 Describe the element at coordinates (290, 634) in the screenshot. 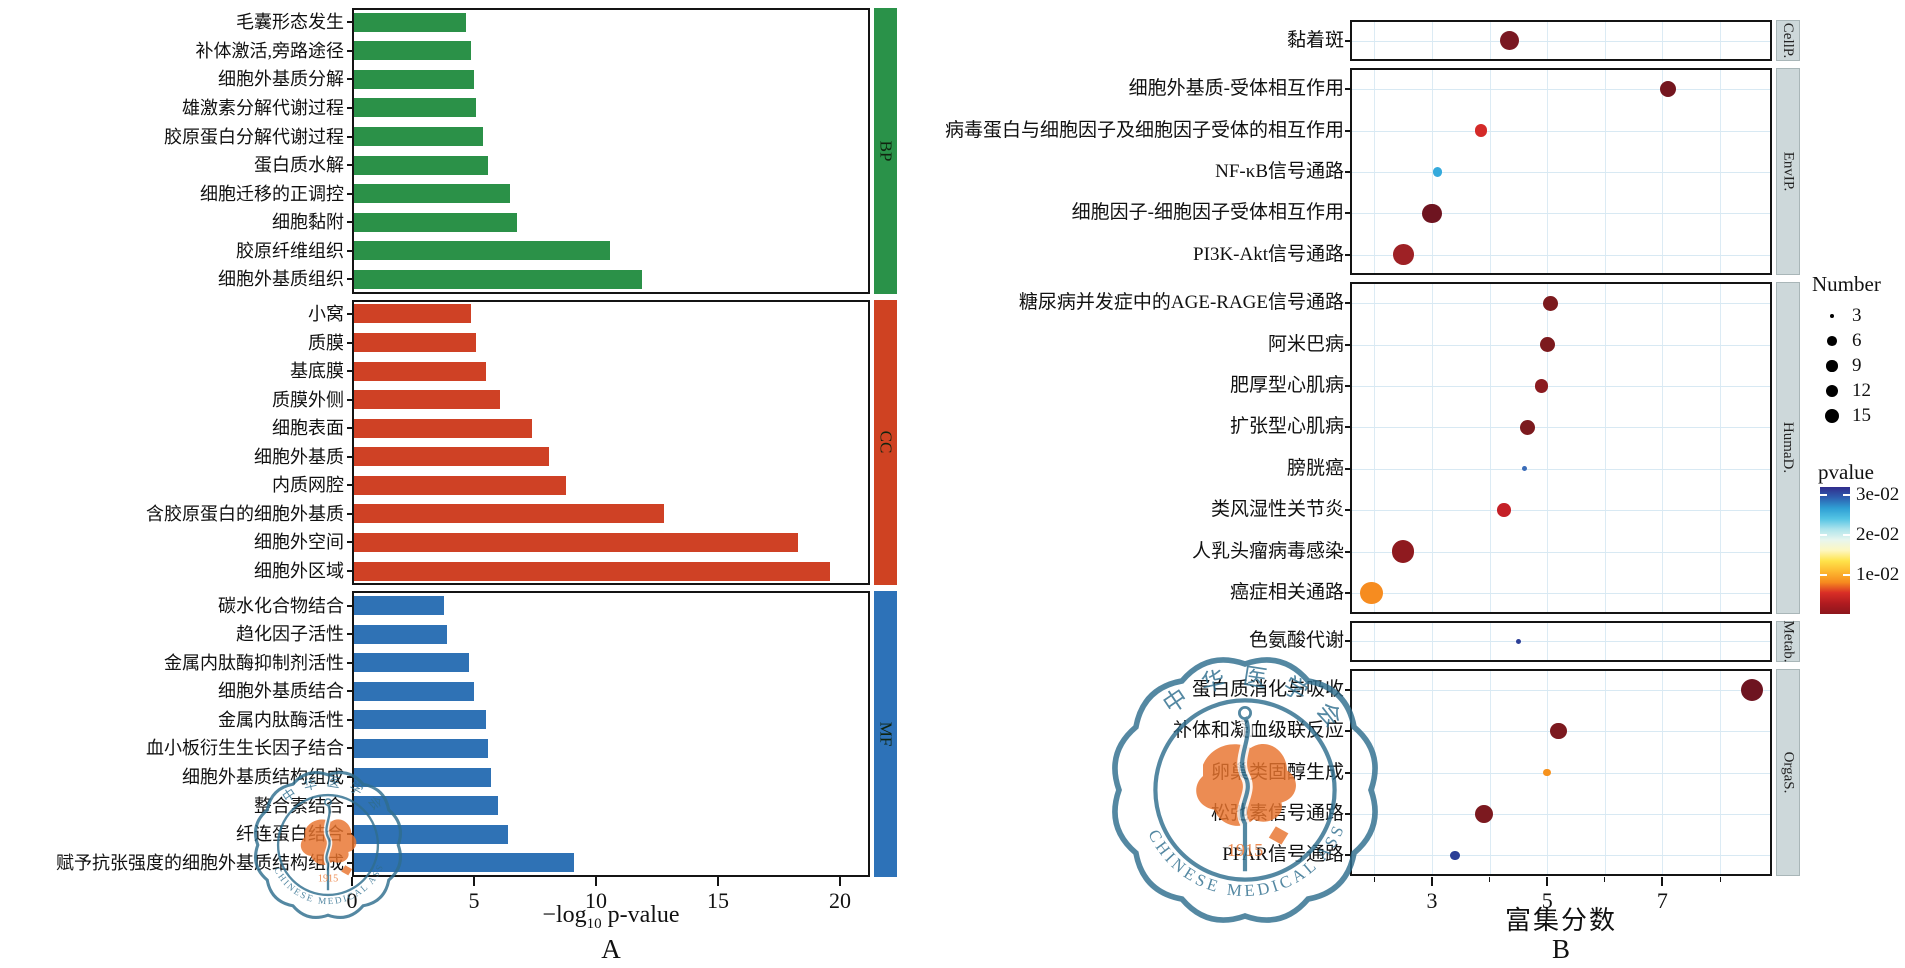

I see `bar-row-label: 趋化因子活性` at that location.